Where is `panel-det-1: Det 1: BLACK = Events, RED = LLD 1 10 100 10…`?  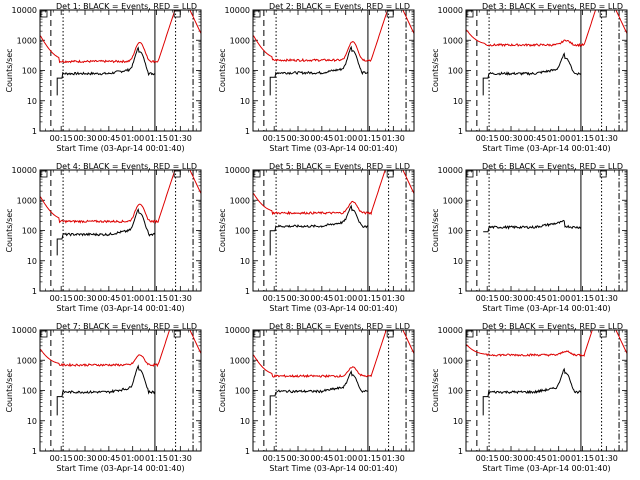
panel-det-1: Det 1: BLACK = Events, RED = LLD 1 10 100 10… is located at coordinates (103, 77).